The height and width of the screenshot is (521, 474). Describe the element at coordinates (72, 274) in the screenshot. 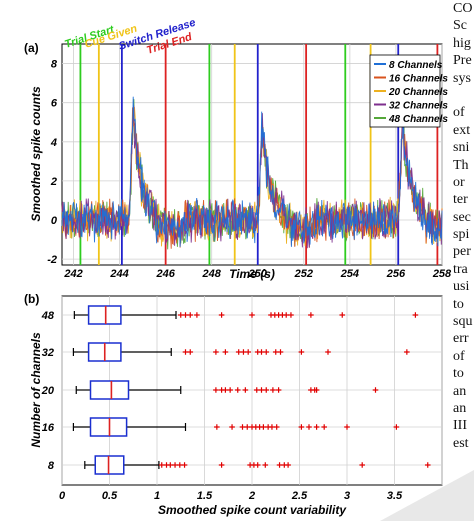

I see `x-tick-label-a: 242` at that location.